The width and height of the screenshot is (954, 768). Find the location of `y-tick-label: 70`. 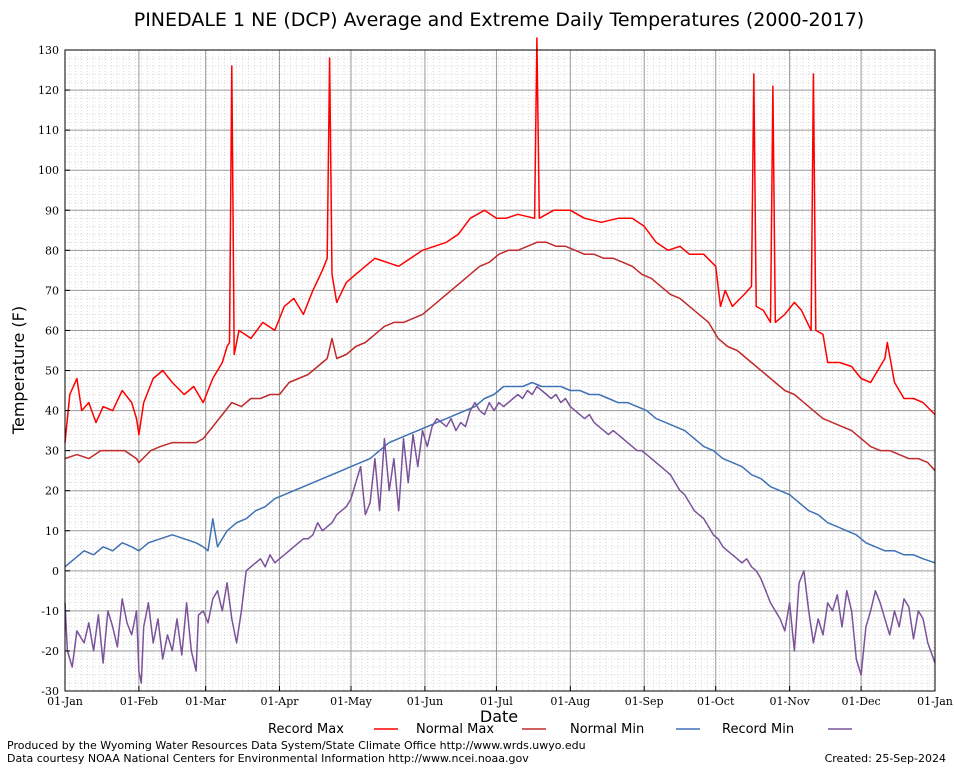

y-tick-label: 70 is located at coordinates (52, 290).